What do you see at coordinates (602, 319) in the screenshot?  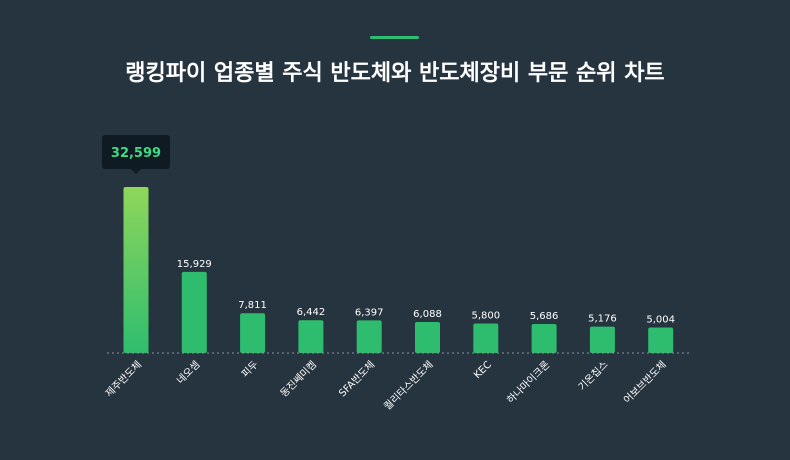 I see `bar-value-label: 5,176` at bounding box center [602, 319].